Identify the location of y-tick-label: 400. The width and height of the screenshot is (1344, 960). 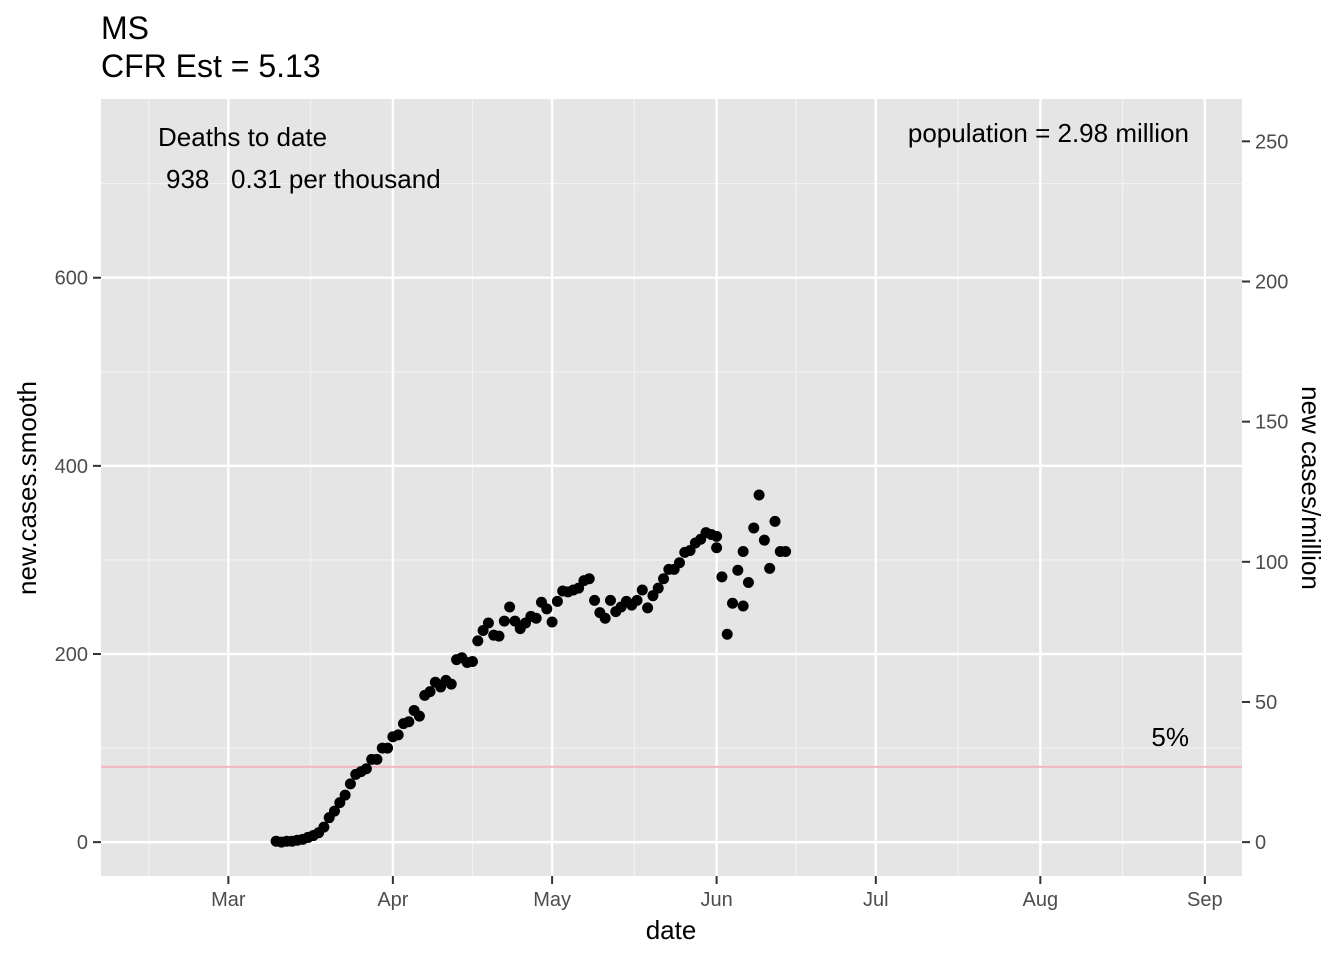
(71, 467).